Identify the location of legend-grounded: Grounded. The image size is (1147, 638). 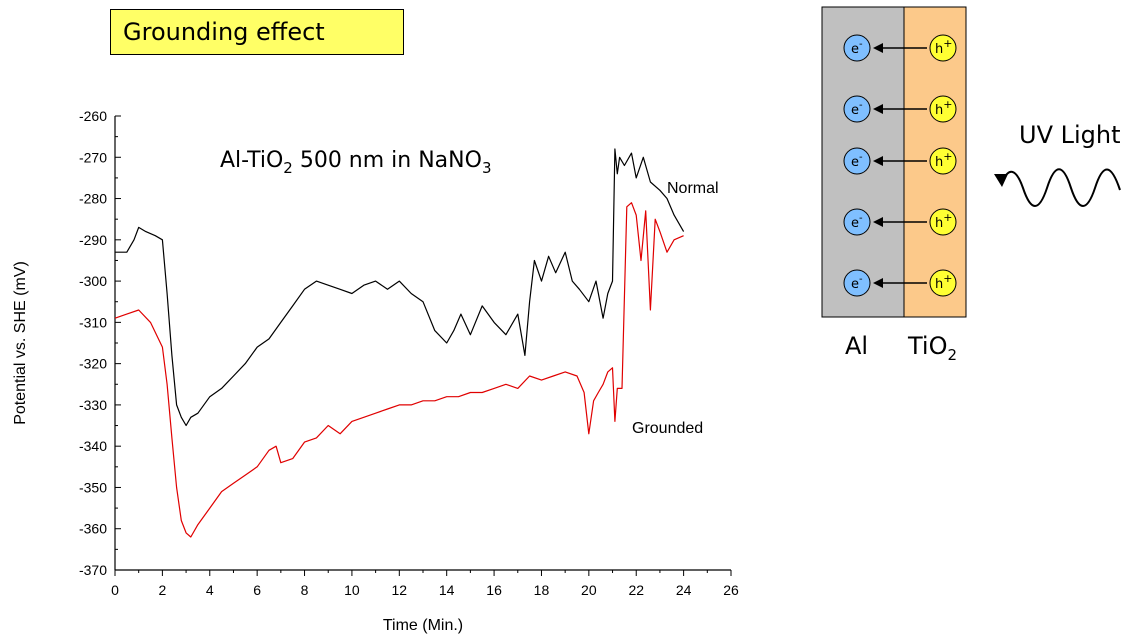
(667, 428).